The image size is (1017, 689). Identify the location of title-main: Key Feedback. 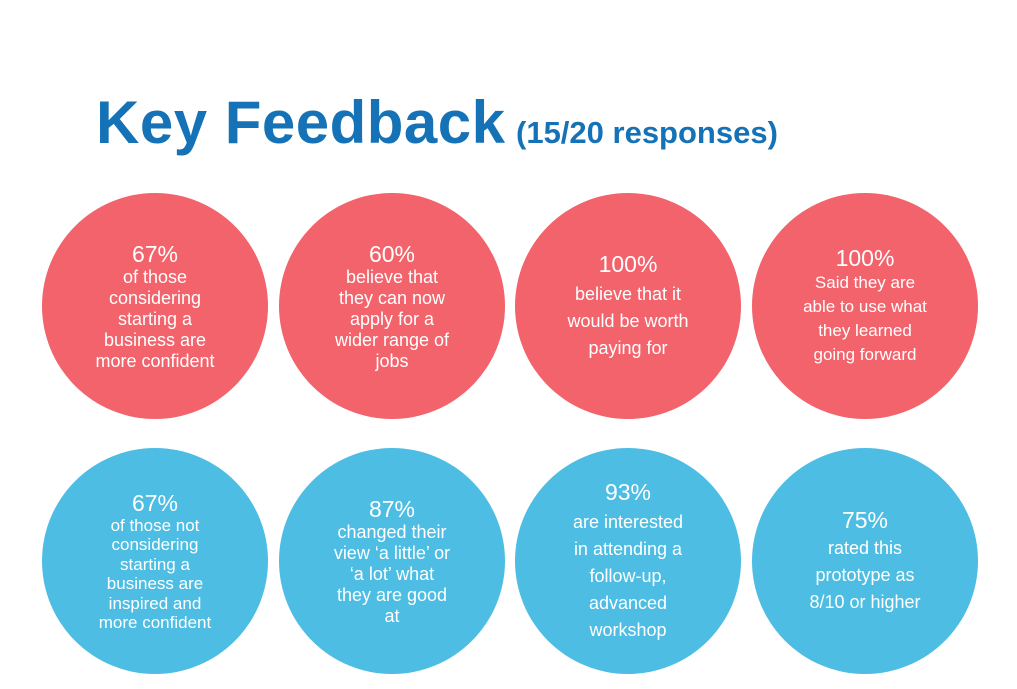
(301, 122).